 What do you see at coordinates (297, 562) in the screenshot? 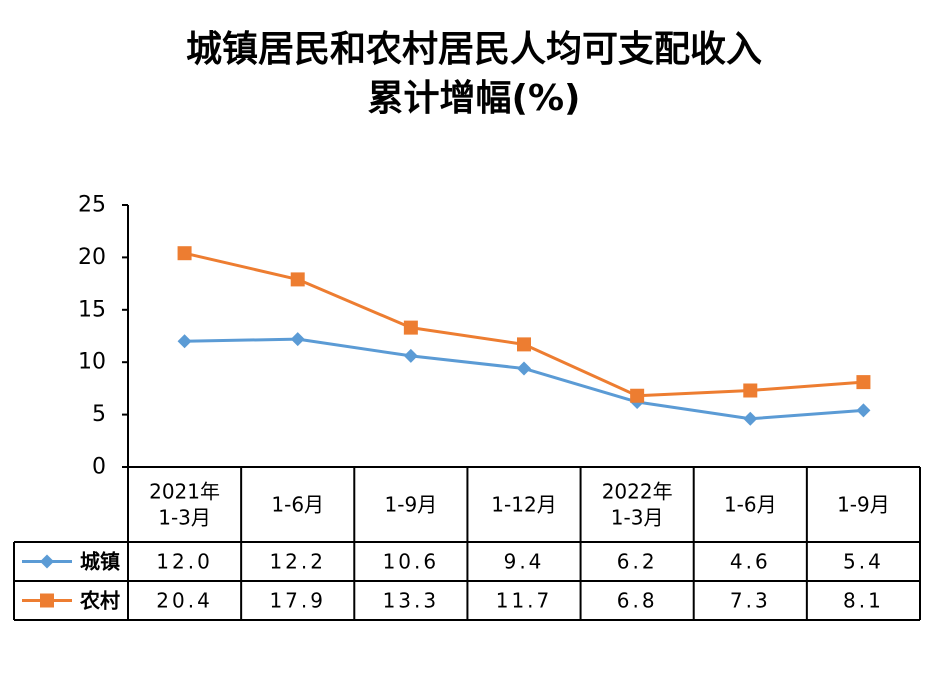
I see `data-value-label: 12.2` at bounding box center [297, 562].